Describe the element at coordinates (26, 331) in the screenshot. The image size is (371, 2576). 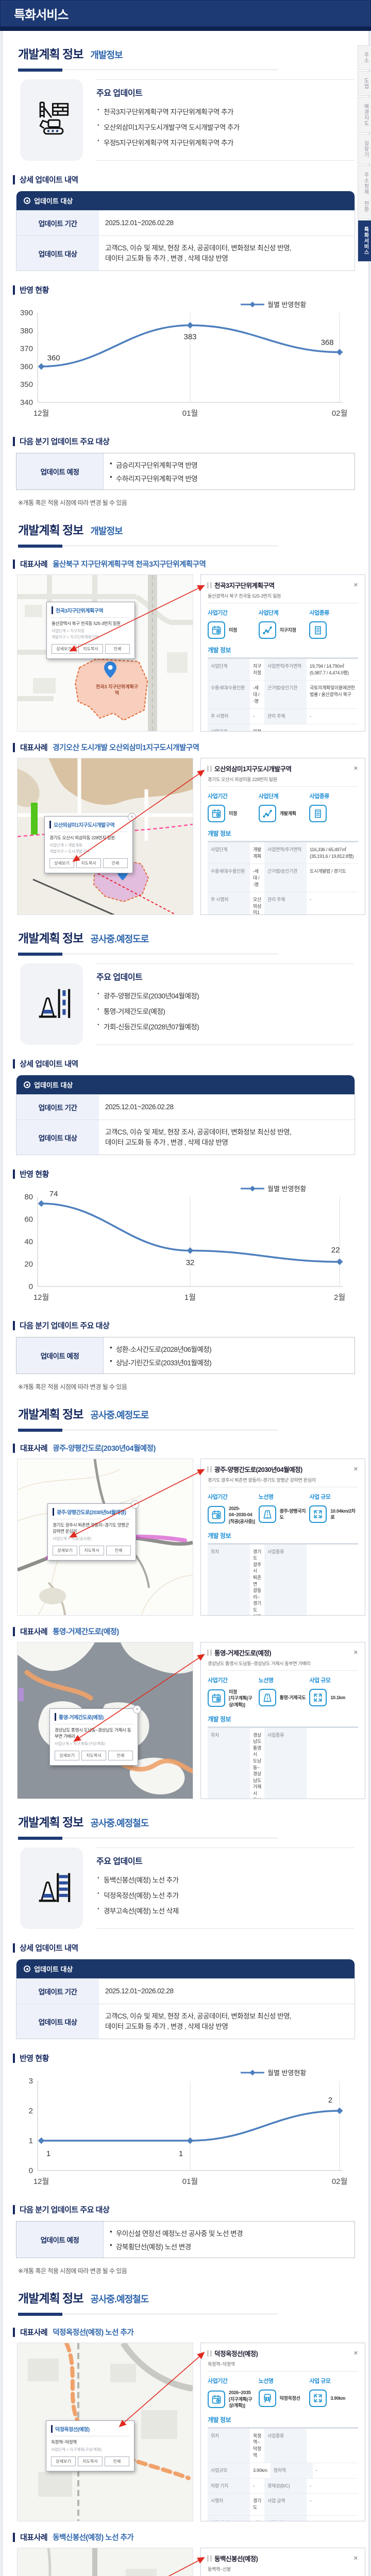
I see `svg-text: 380` at that location.